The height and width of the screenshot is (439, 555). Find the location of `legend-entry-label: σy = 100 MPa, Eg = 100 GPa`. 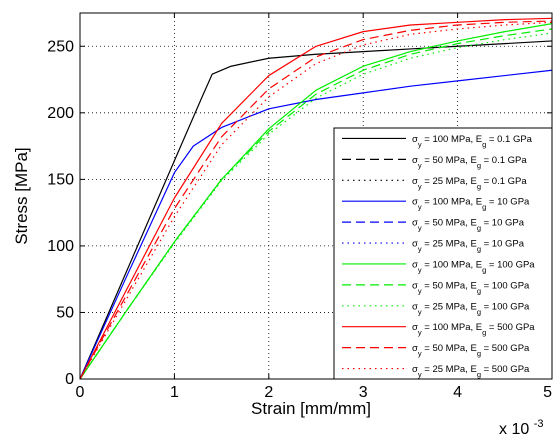

legend-entry-label: σy = 100 MPa, Eg = 100 GPa is located at coordinates (473, 266).